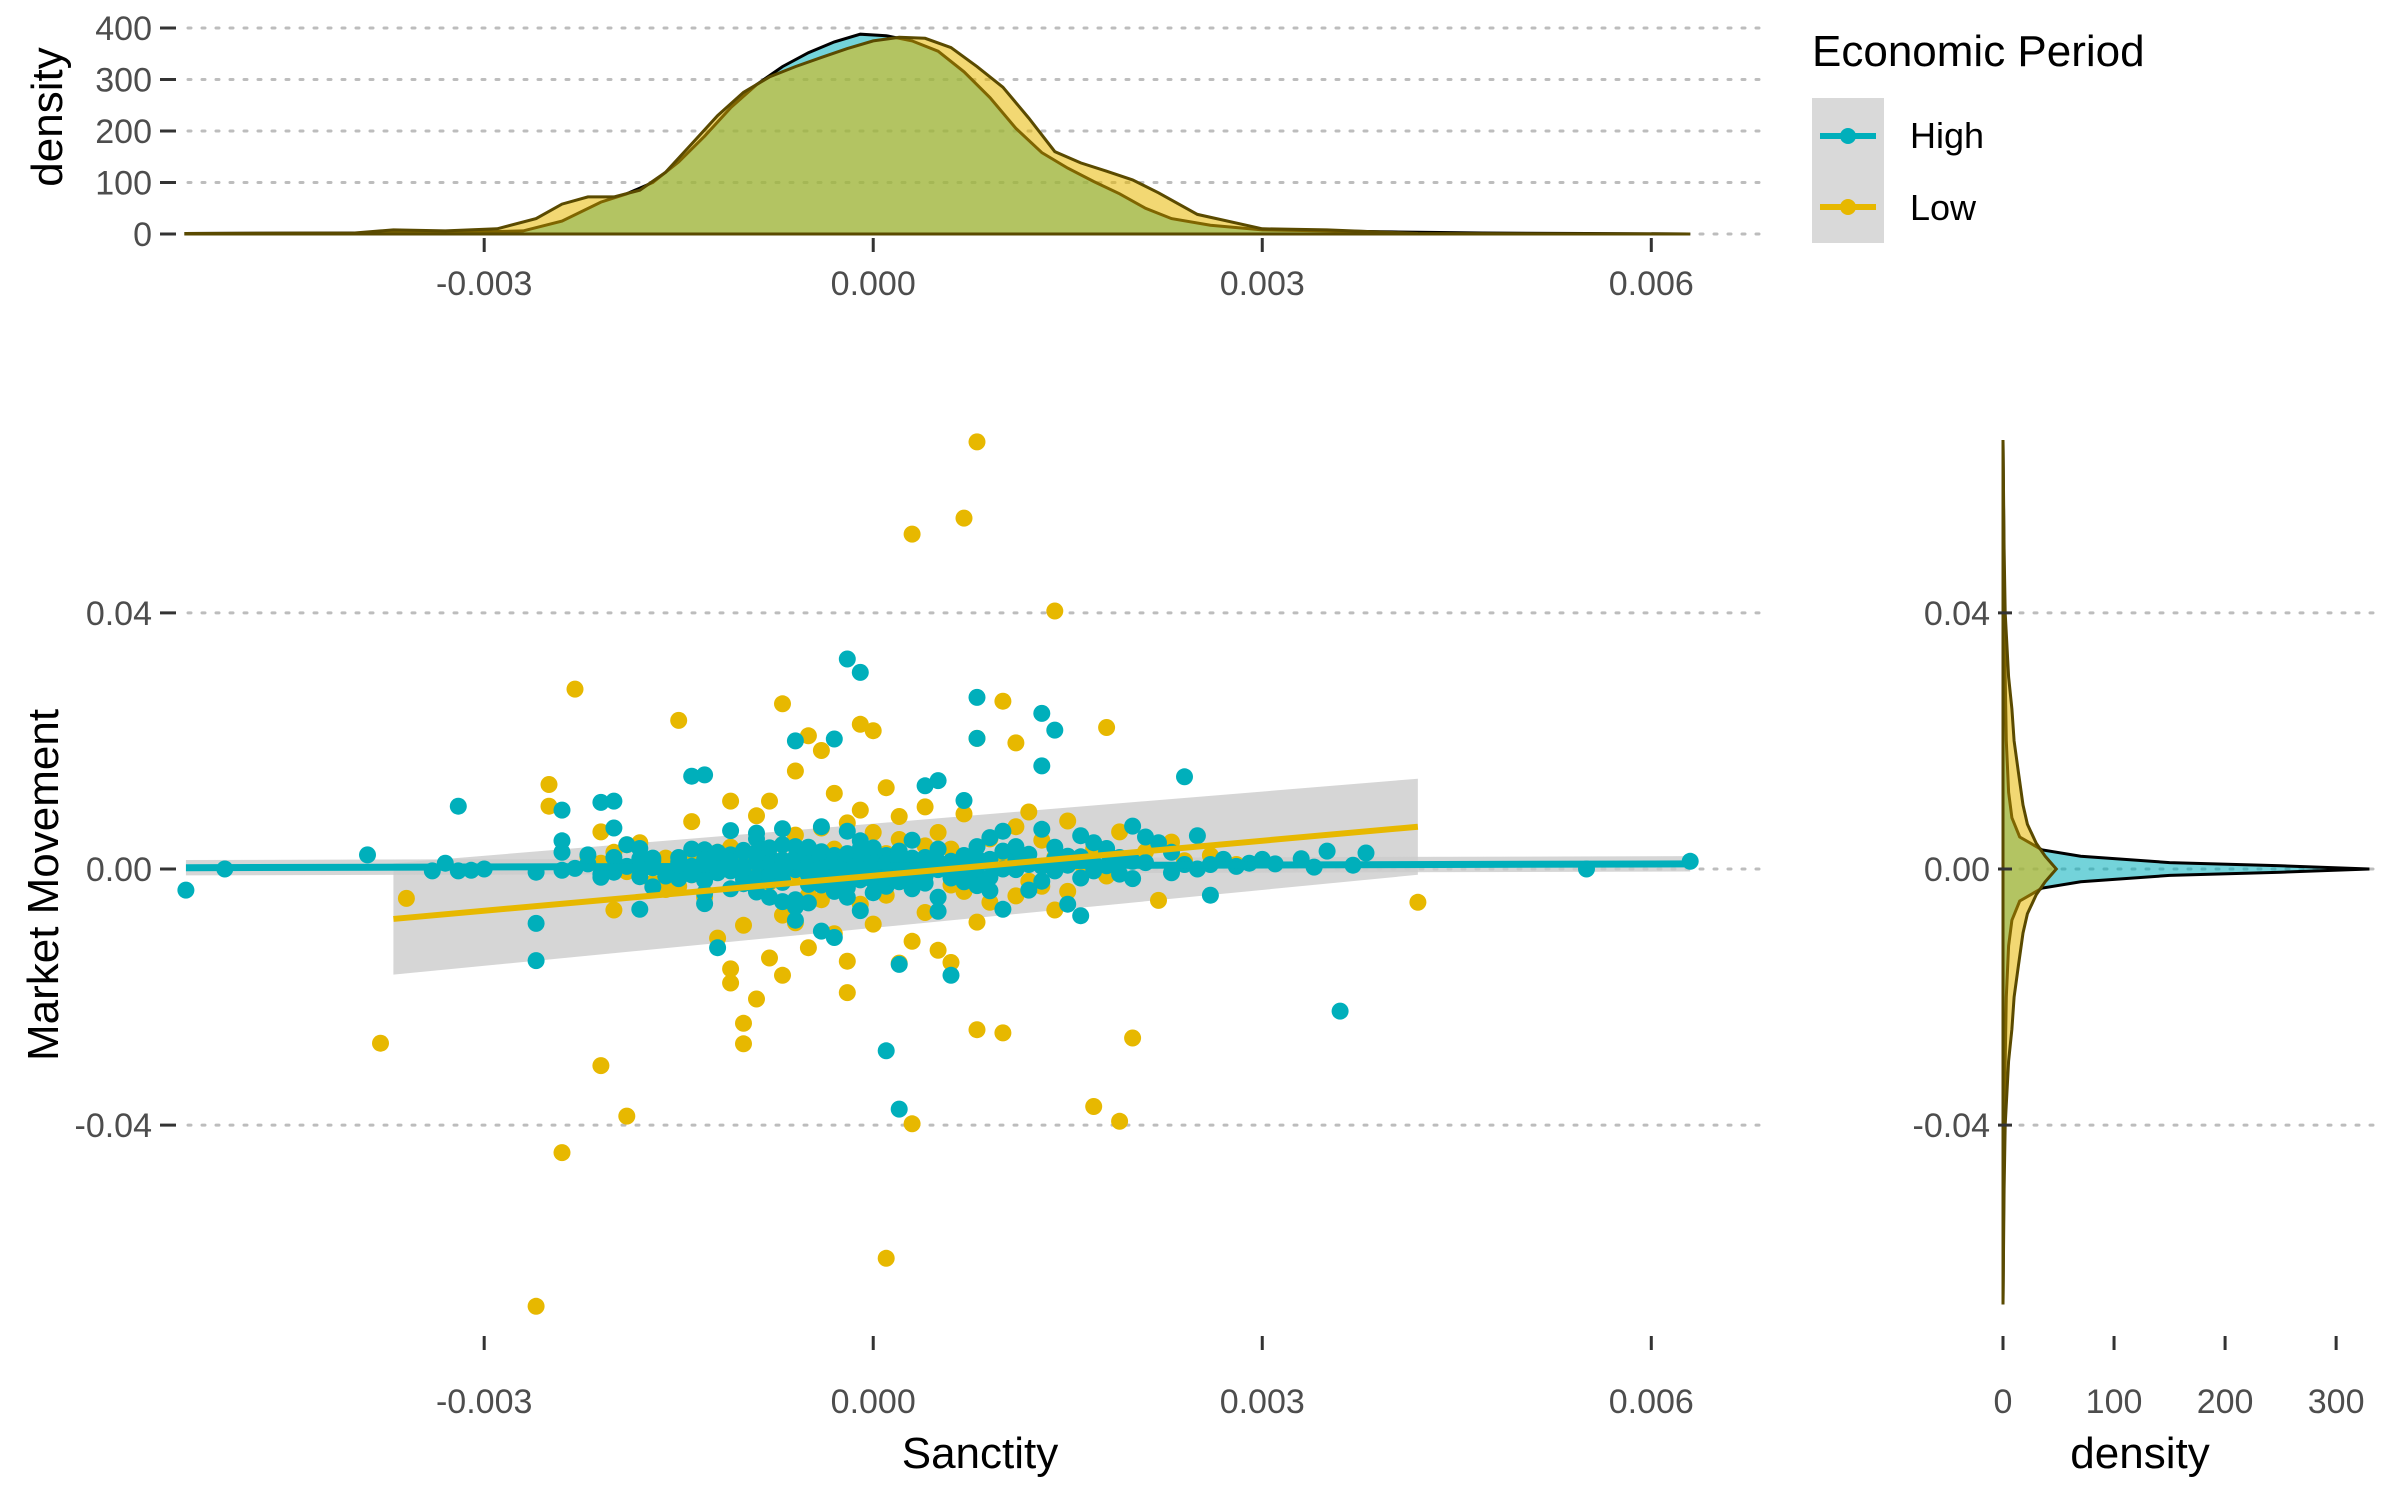 The height and width of the screenshot is (1500, 2400). Describe the element at coordinates (938, 872) in the screenshot. I see `trend-lines` at that location.